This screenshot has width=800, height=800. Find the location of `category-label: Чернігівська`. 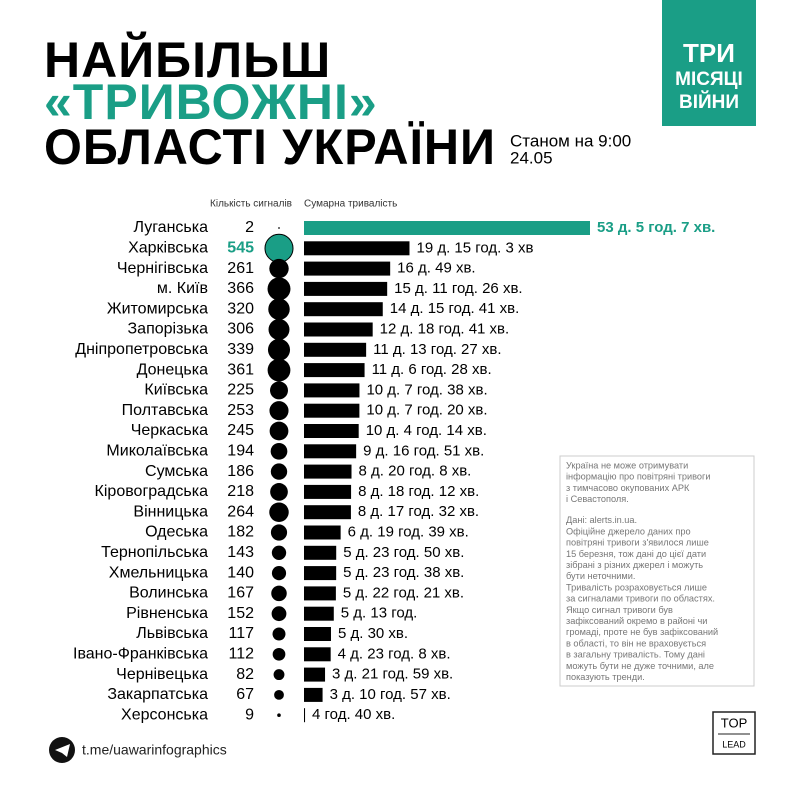

category-label: Чернігівська is located at coordinates (162, 268).